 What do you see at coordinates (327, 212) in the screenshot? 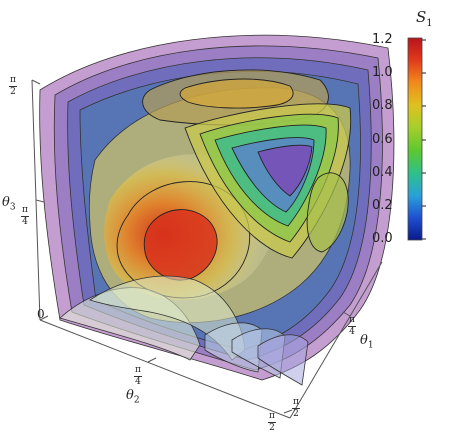
I see `right-lobe` at bounding box center [327, 212].